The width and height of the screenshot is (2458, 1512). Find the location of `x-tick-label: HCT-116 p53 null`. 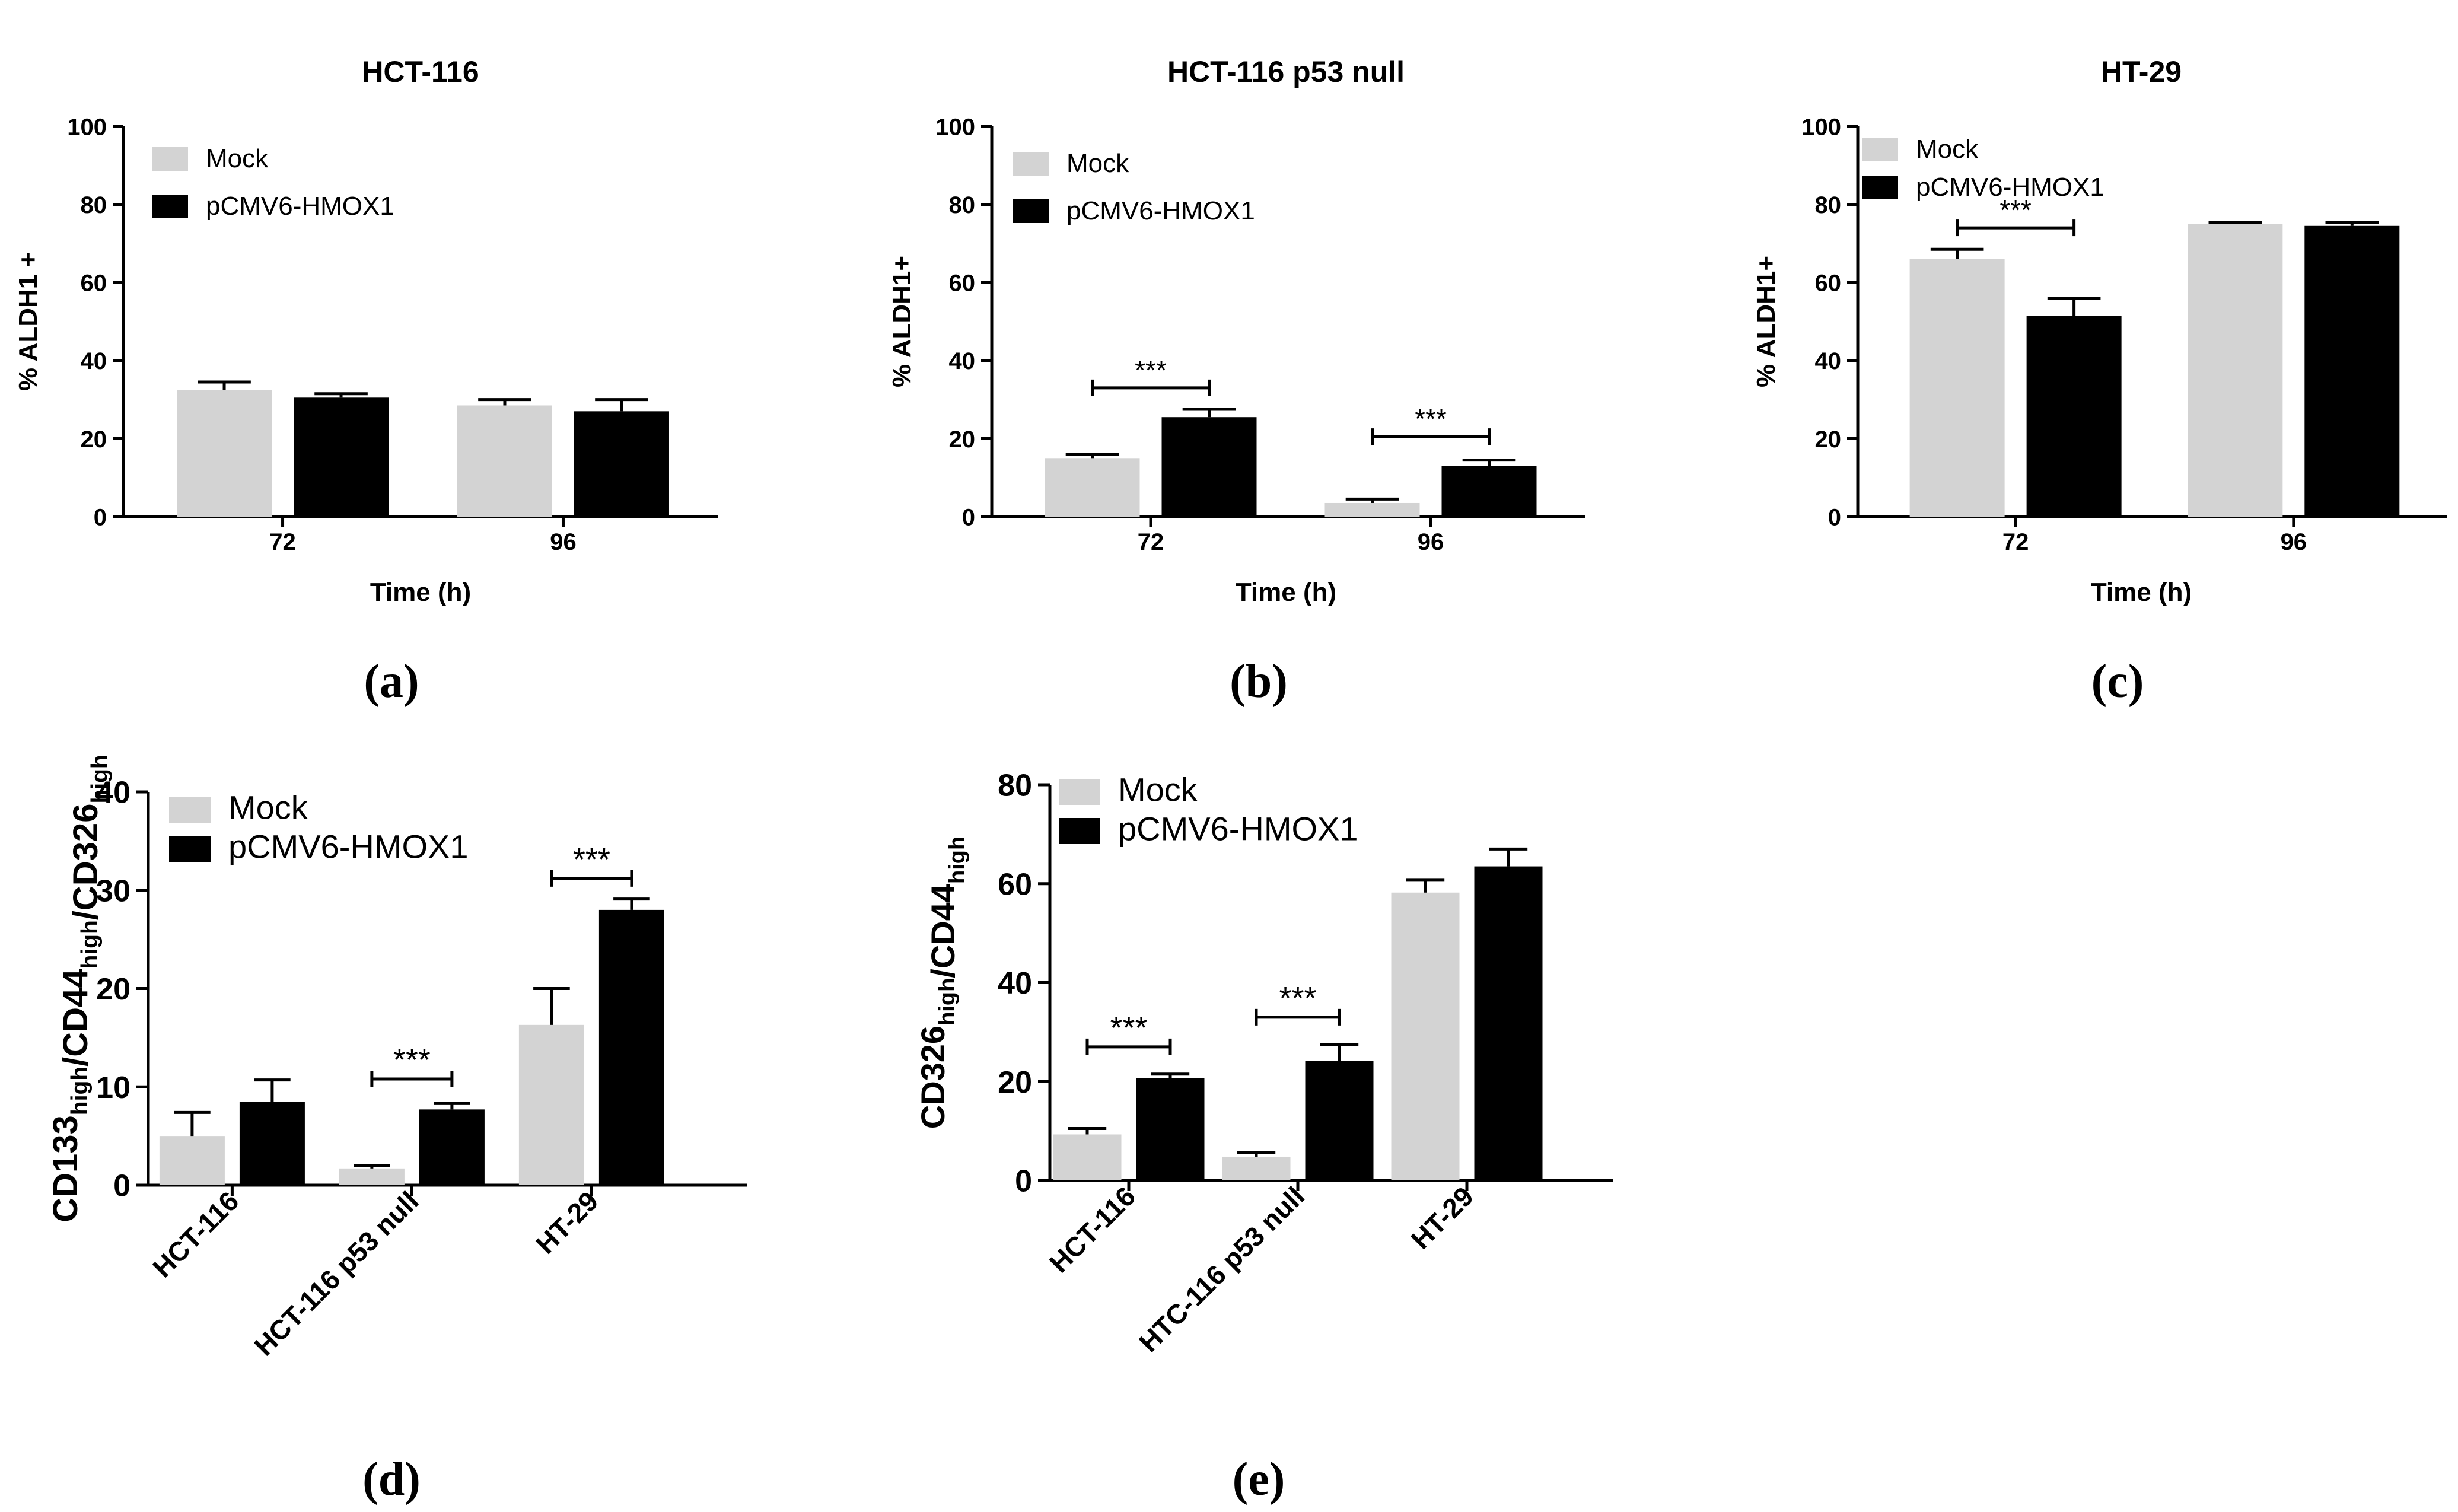

x-tick-label: HCT-116 p53 null is located at coordinates (336, 1273).